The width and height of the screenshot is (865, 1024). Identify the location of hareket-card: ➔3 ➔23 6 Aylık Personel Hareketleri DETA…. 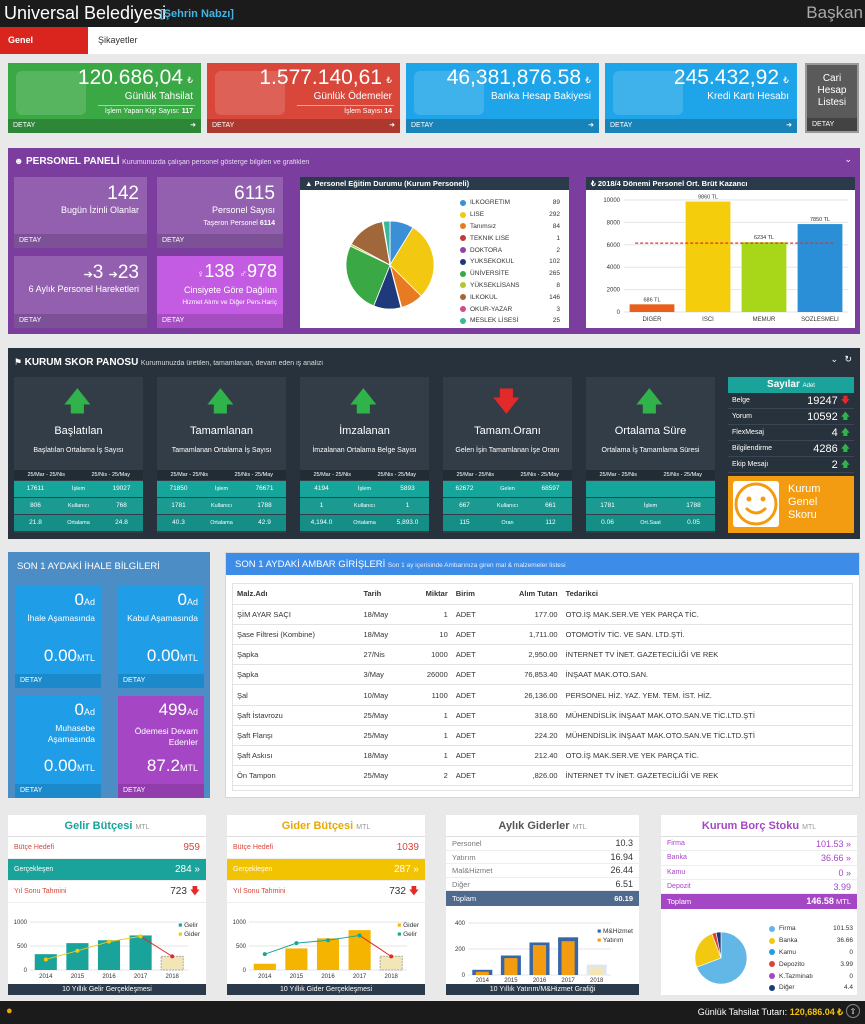
(80, 292).